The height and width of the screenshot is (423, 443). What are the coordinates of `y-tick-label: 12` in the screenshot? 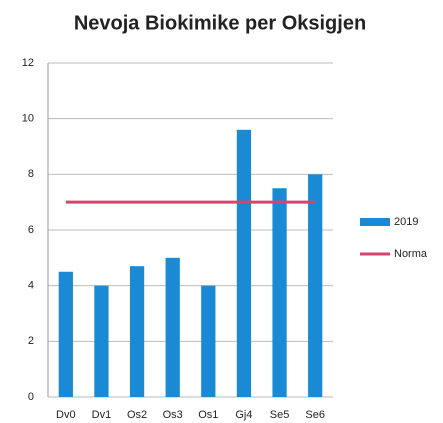 It's located at (28, 63).